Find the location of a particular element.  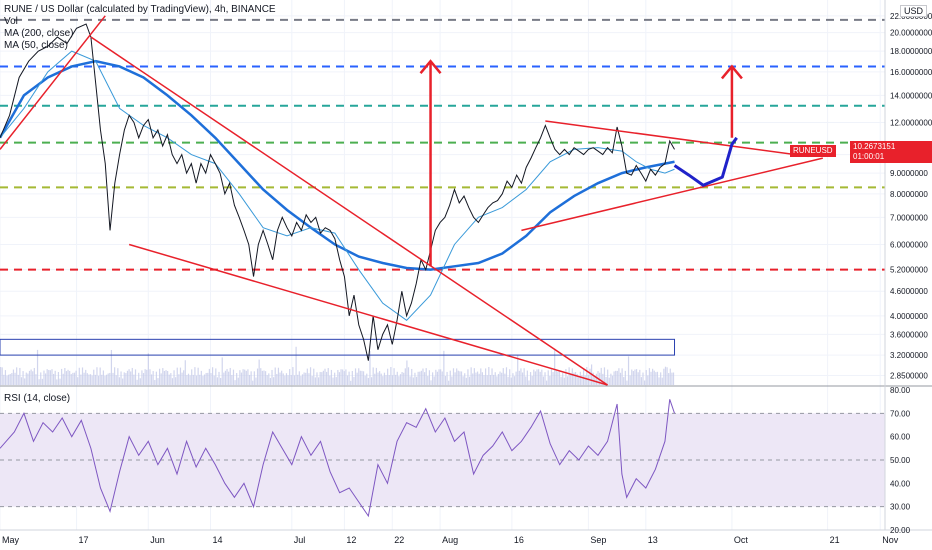

price-tick-label-5: 12.0000000 is located at coordinates (911, 122).